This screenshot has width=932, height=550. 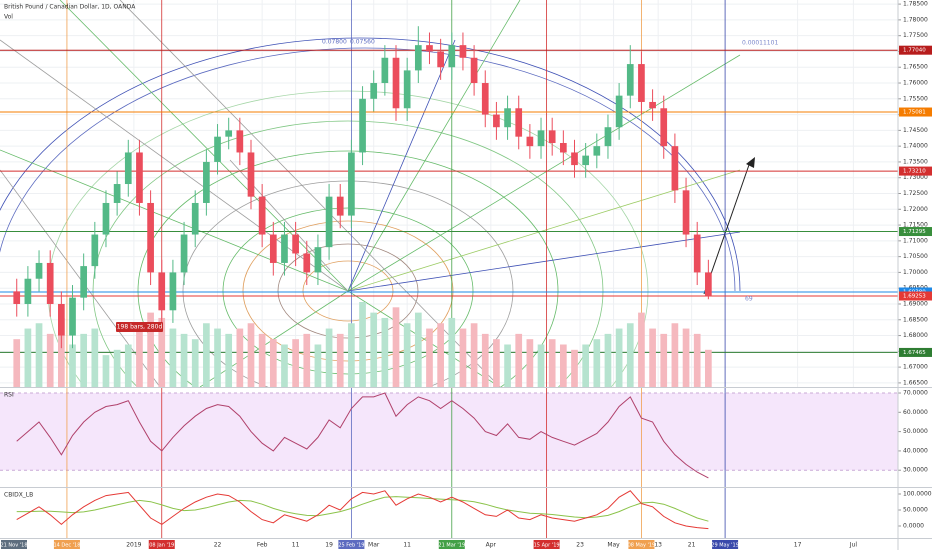 What do you see at coordinates (915, 4) in the screenshot?
I see `y-tick-label: 1.78500` at bounding box center [915, 4].